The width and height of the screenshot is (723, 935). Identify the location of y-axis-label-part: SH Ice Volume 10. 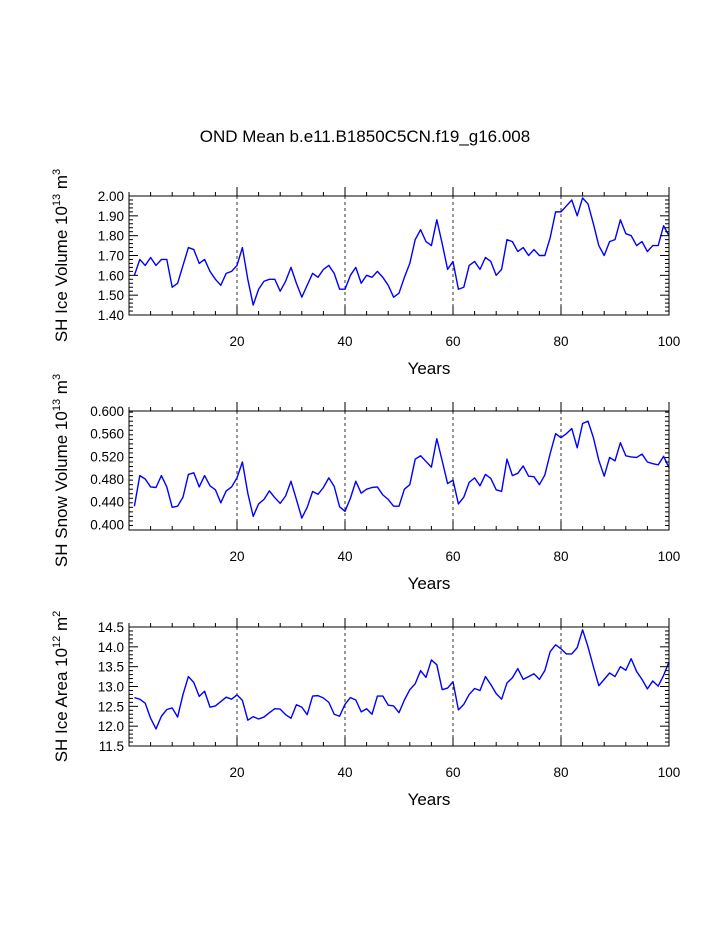
(61, 274).